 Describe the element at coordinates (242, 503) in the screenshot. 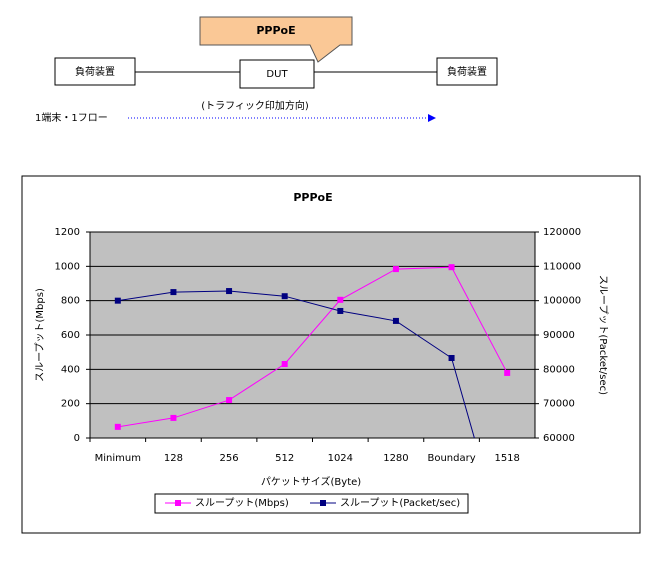

I see `legend-label: スループット(Mbps)` at that location.